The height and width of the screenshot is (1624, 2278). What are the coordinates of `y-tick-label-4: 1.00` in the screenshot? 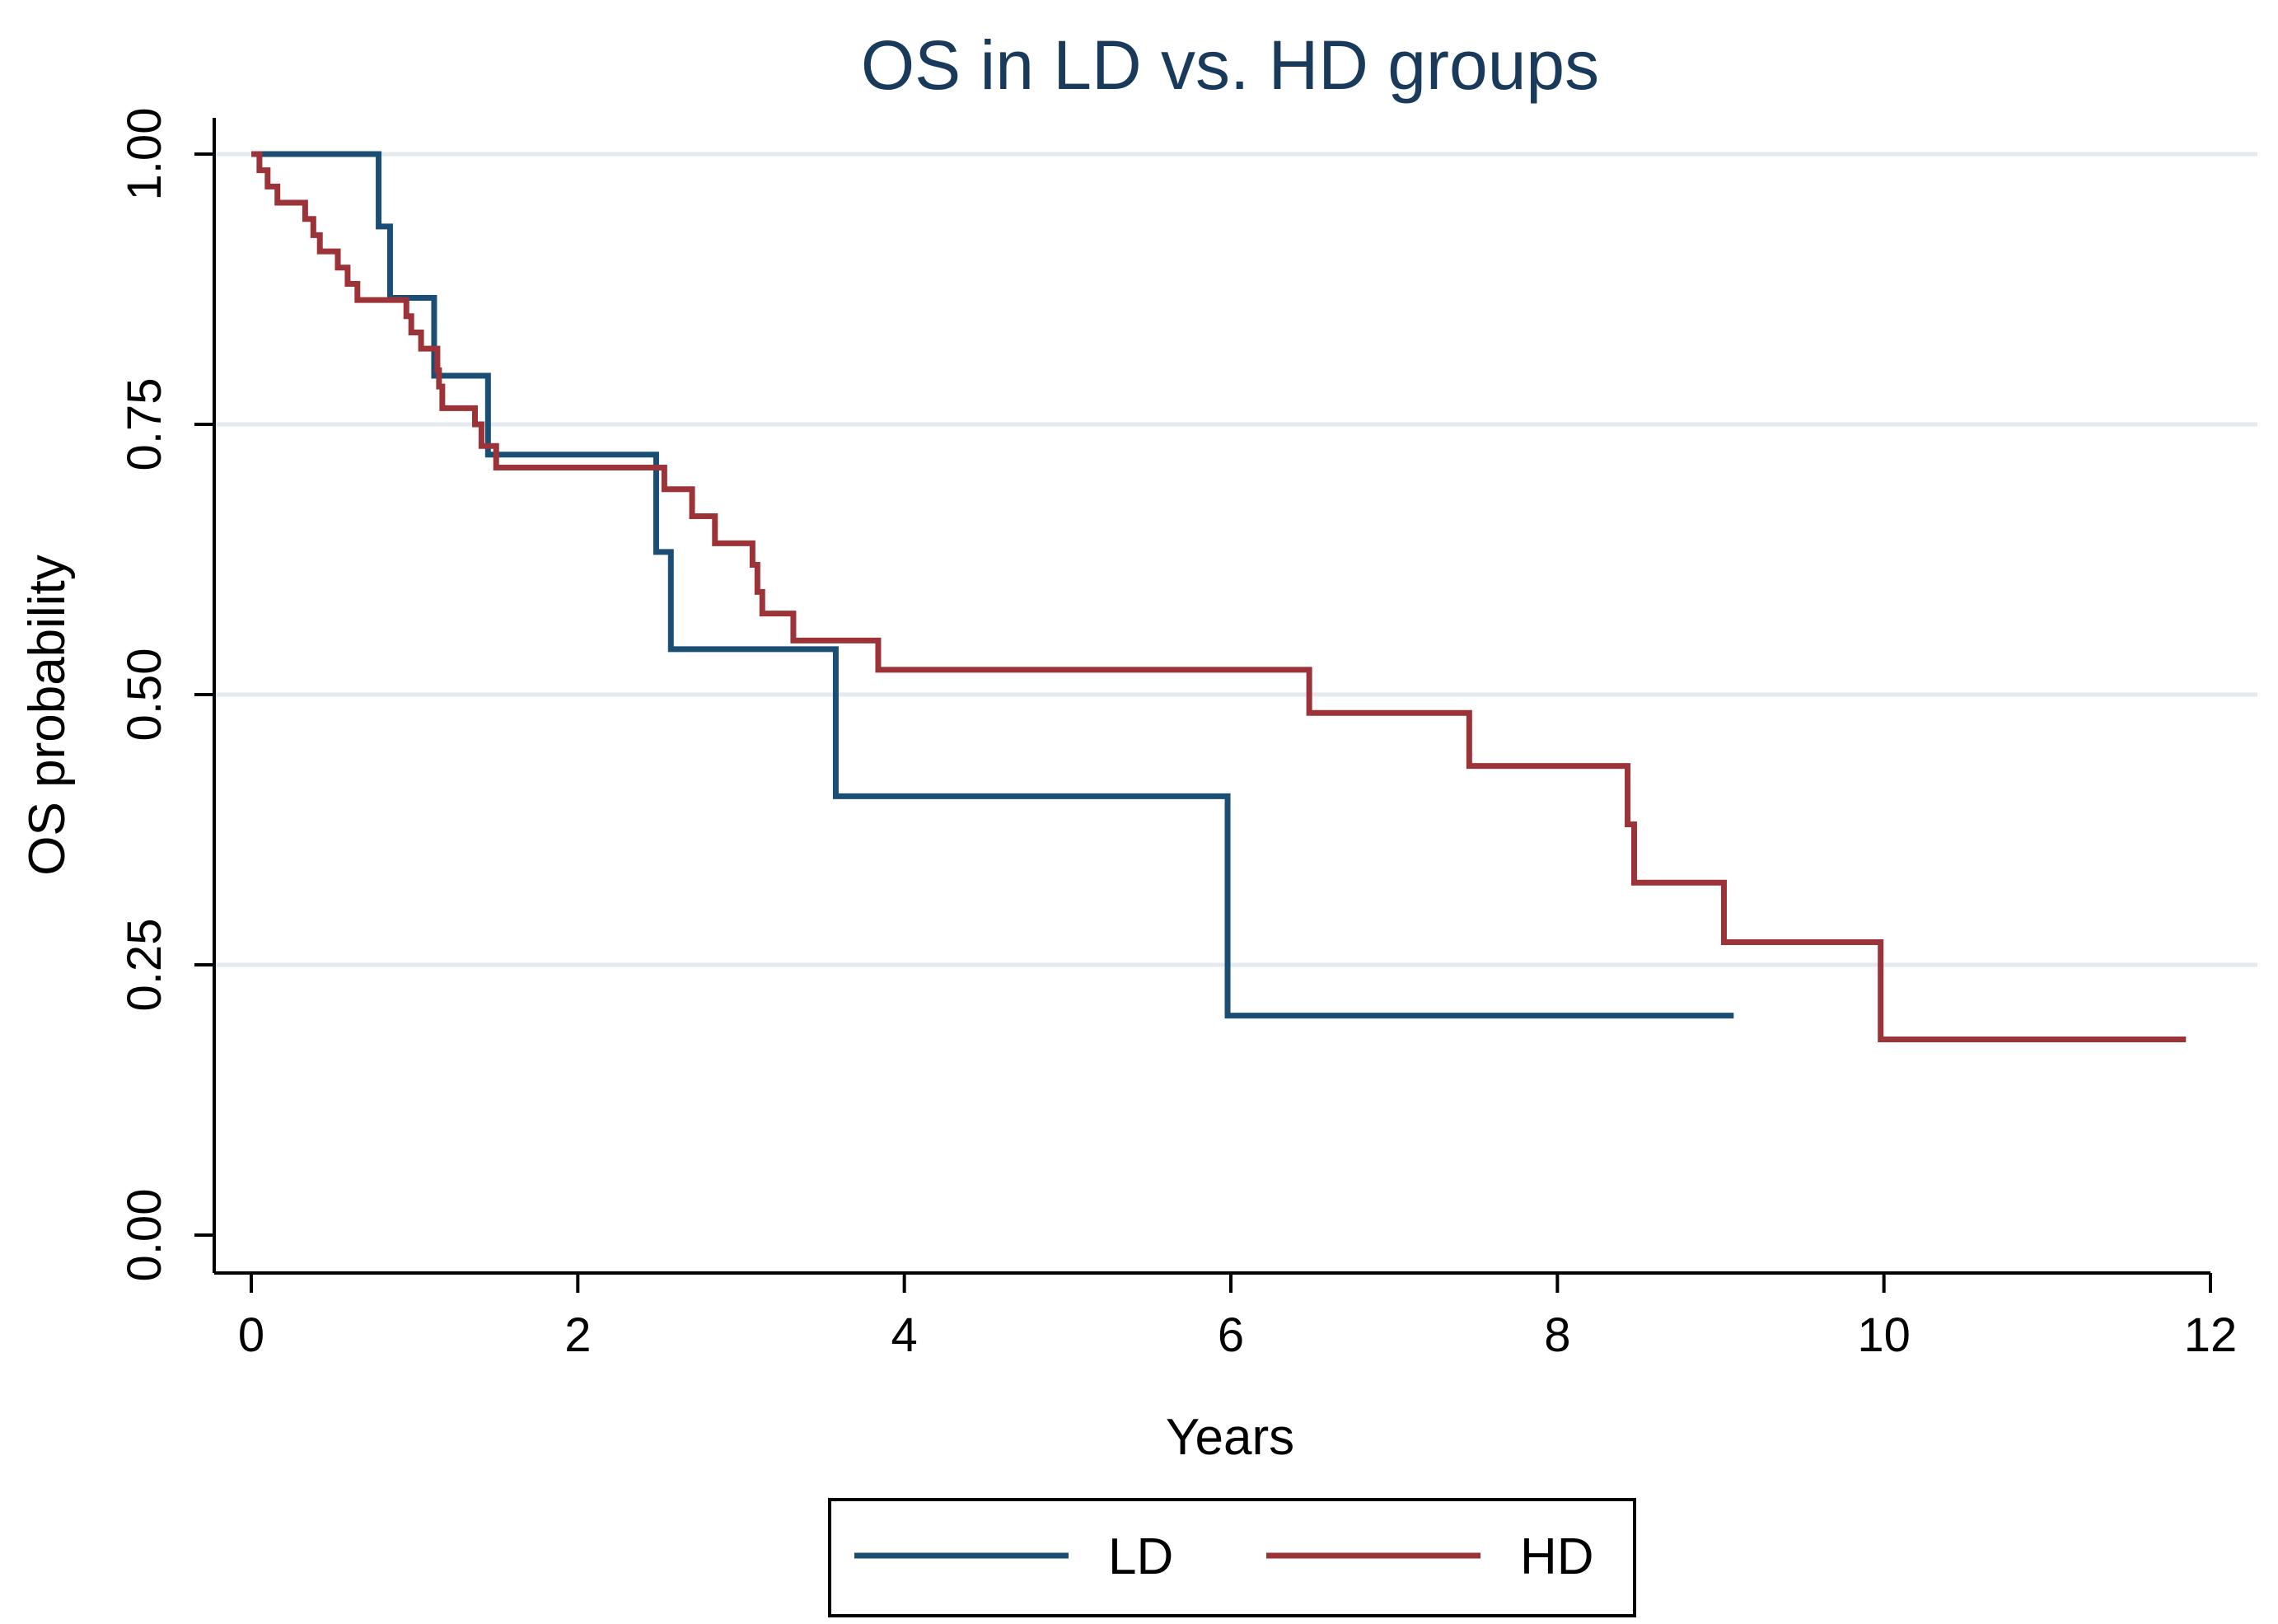 It's located at (144, 154).